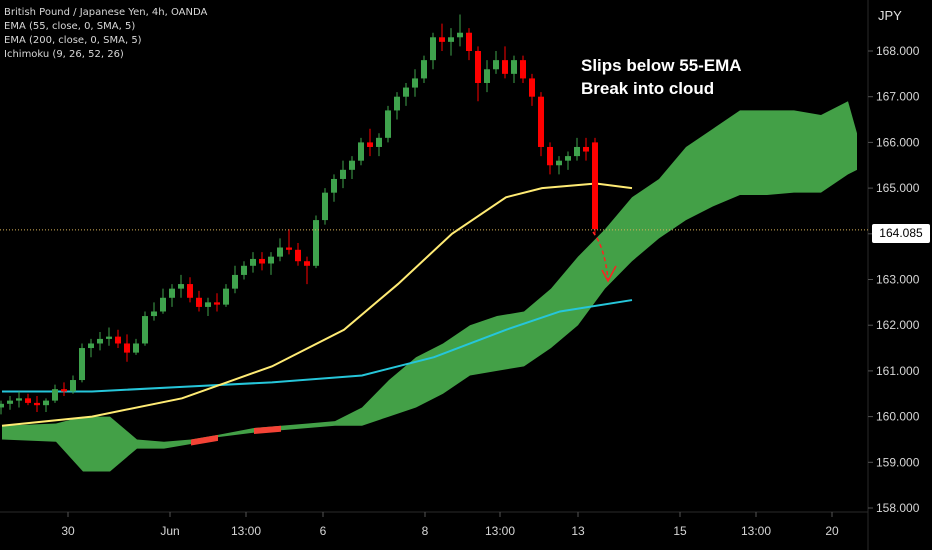 Image resolution: width=932 pixels, height=550 pixels. What do you see at coordinates (898, 188) in the screenshot?
I see `y-tick-label: 165.000` at bounding box center [898, 188].